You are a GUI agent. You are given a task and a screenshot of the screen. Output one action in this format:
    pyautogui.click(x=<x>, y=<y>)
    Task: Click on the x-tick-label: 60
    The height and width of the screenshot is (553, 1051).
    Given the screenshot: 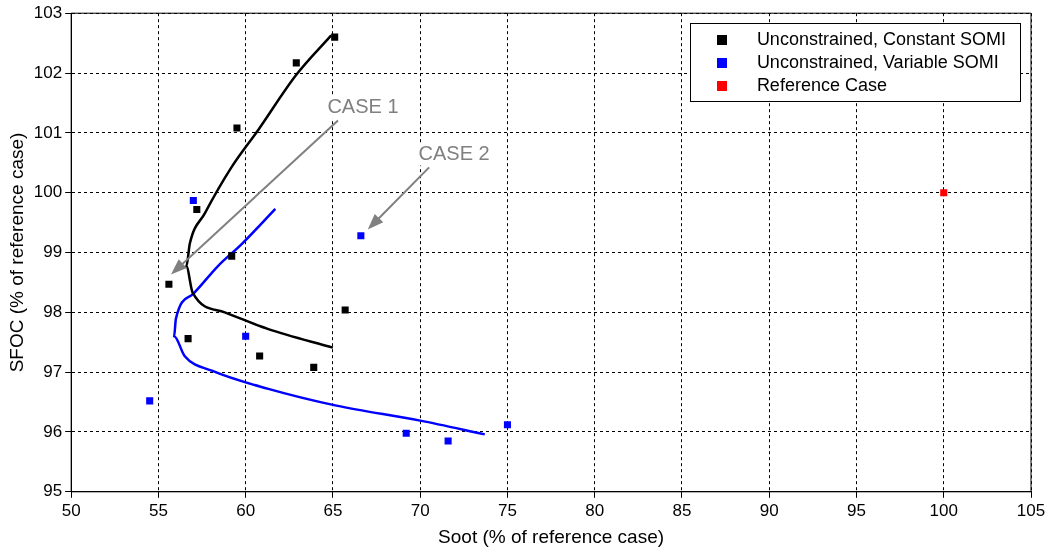 What is the action you would take?
    pyautogui.click(x=246, y=510)
    